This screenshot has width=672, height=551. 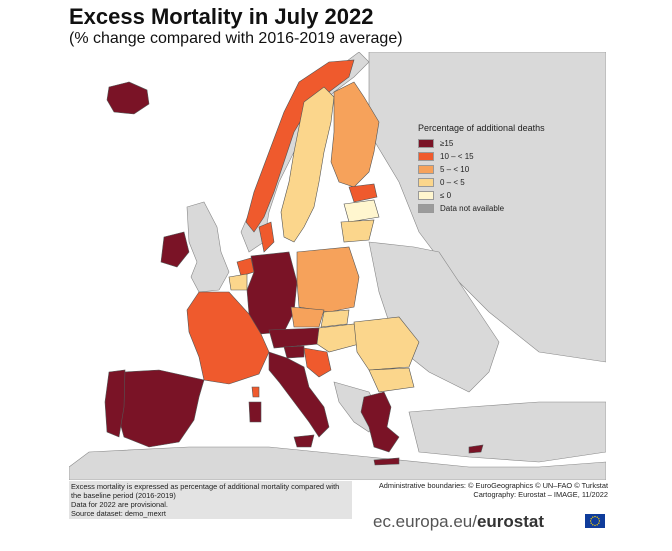 I want to click on region-italy, so click(x=299, y=394).